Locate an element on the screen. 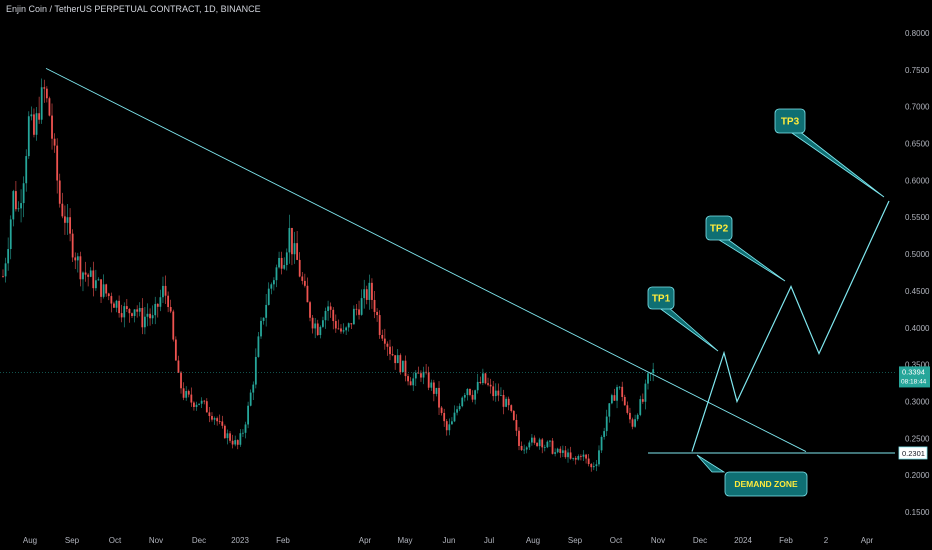 The height and width of the screenshot is (550, 932). x-tick-label: Jun is located at coordinates (449, 540).